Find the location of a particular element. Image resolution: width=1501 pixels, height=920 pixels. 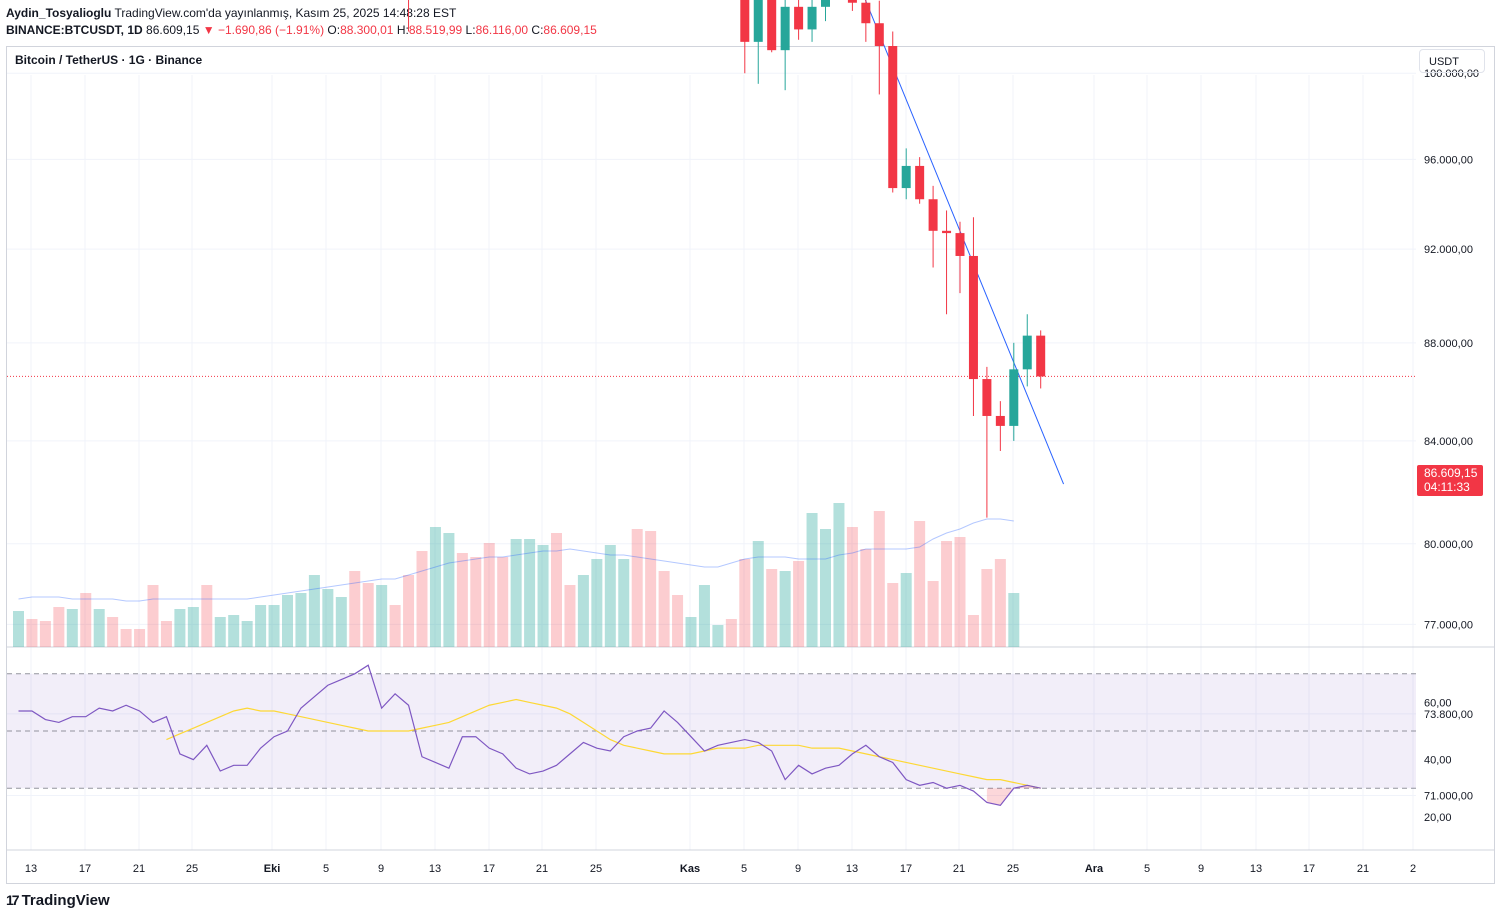

time-tick-label: 2 is located at coordinates (1413, 869).